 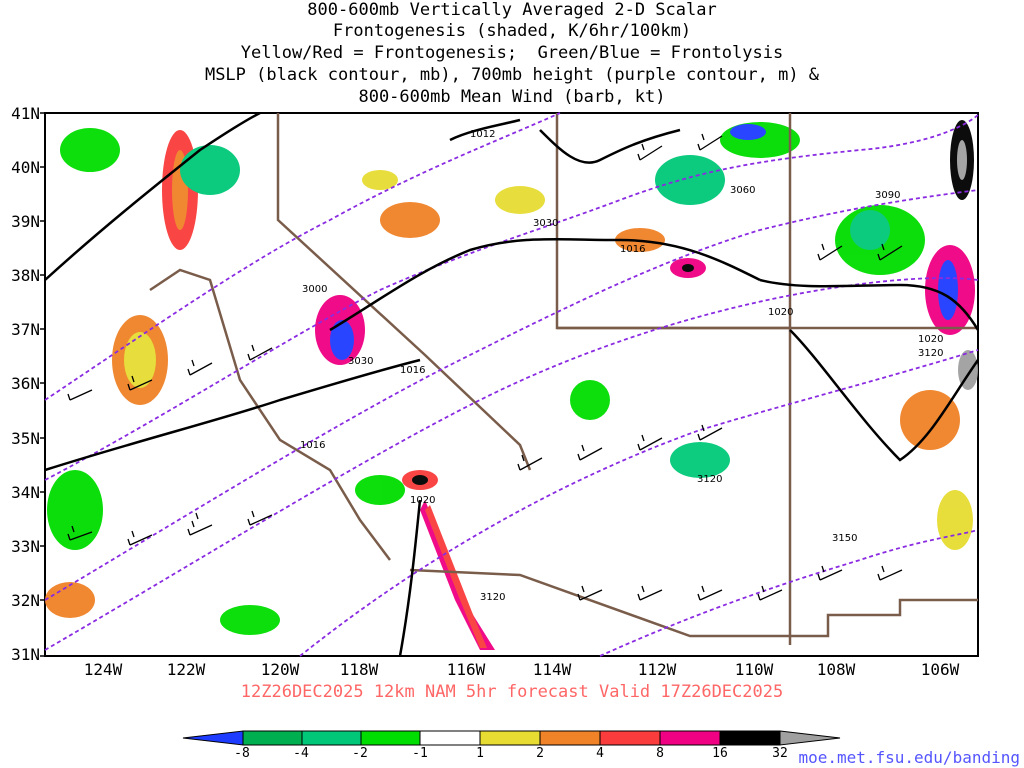 What do you see at coordinates (25, 492) in the screenshot?
I see `lat-label: 34N` at bounding box center [25, 492].